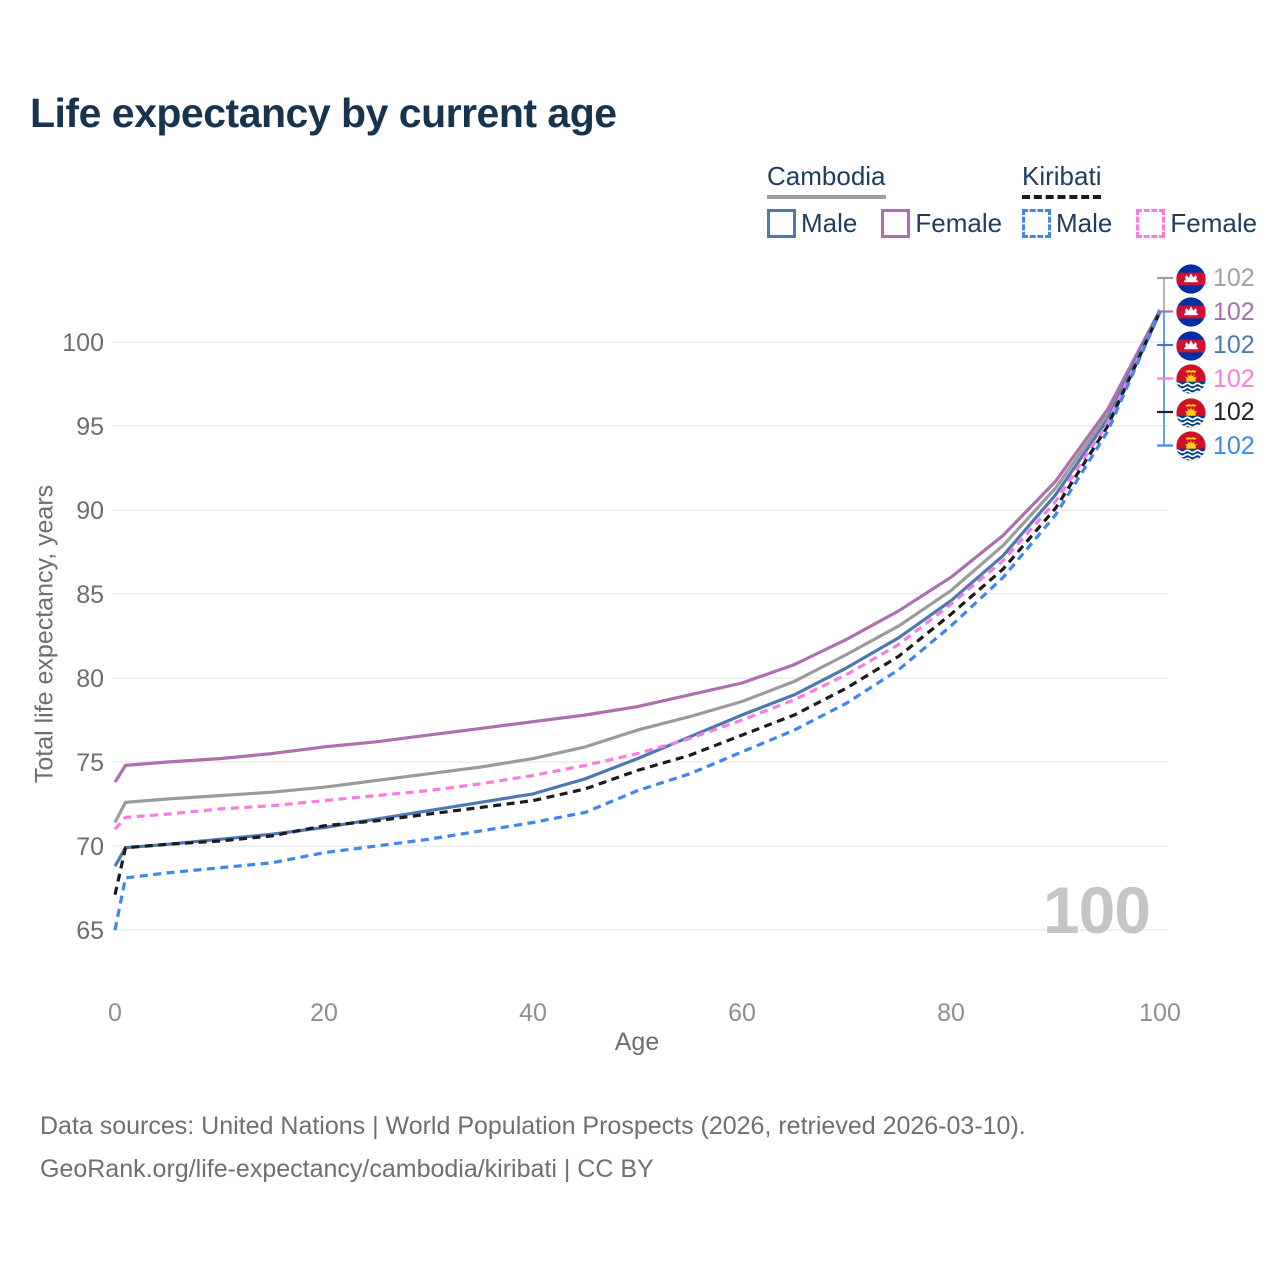  Describe the element at coordinates (1139, 200) in the screenshot. I see `legend-group-kiribati: Kiribati Male Female` at that location.